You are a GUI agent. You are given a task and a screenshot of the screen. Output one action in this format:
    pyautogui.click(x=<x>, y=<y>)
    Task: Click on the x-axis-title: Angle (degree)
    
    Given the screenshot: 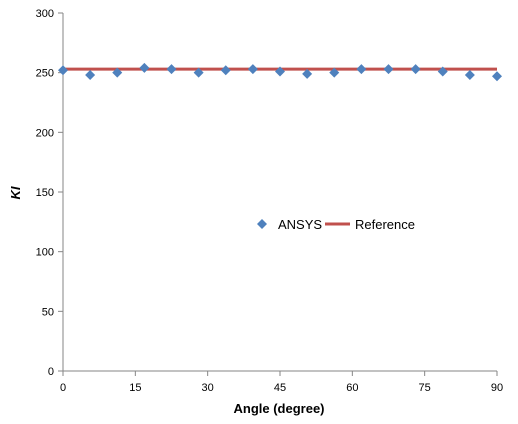 What is the action you would take?
    pyautogui.click(x=278, y=408)
    